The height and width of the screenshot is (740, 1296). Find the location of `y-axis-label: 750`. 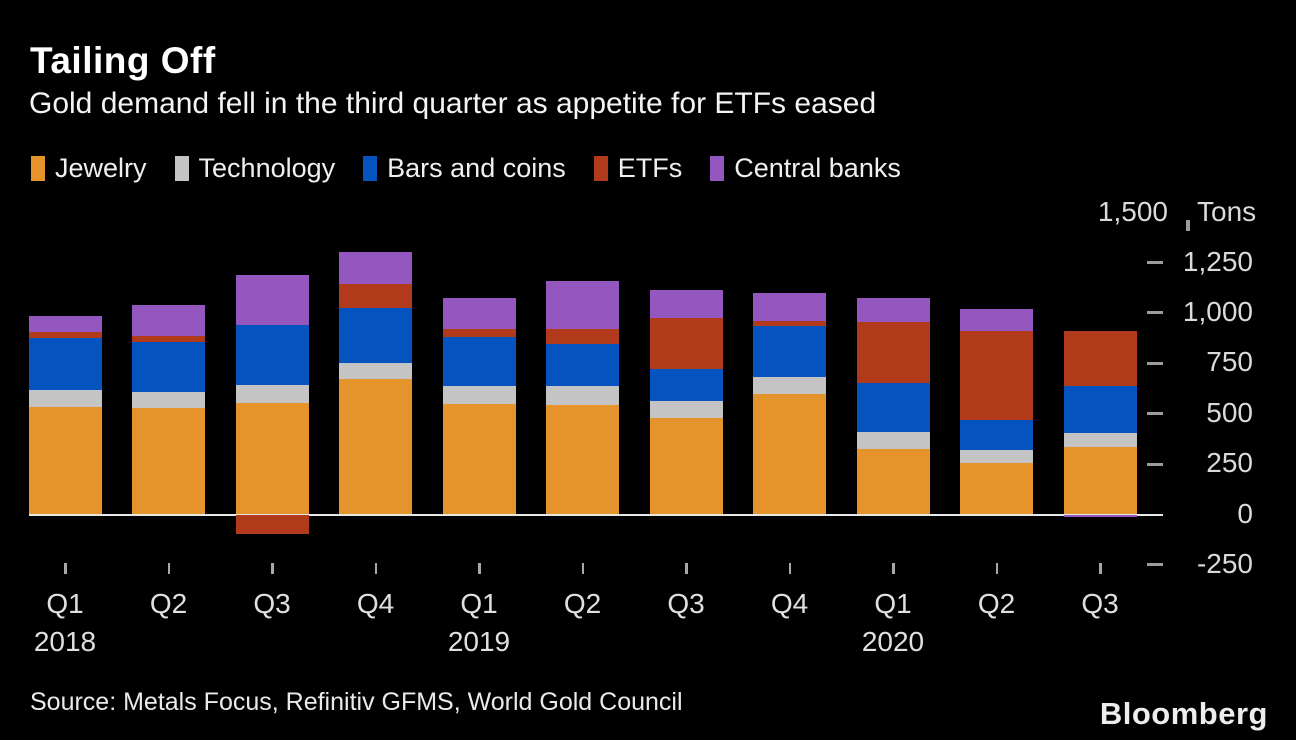

y-axis-label: 750 is located at coordinates (1229, 362).